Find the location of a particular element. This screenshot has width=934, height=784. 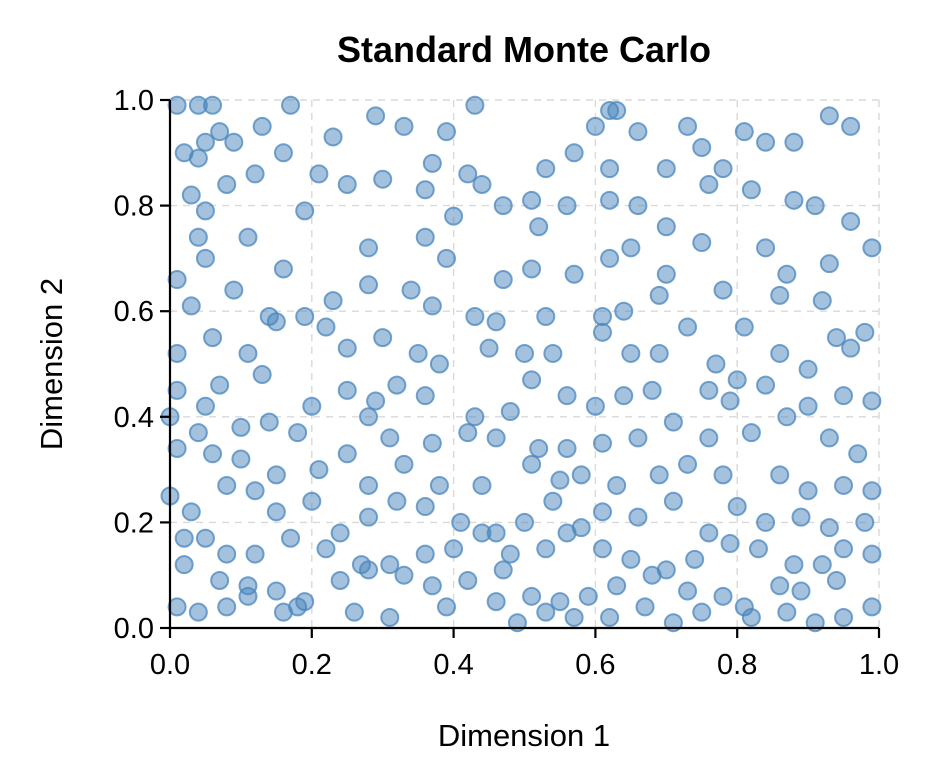

y-axis-ticks: 0.0 0.2 0.4 0.6 0.8 1.0 is located at coordinates (142, 365).